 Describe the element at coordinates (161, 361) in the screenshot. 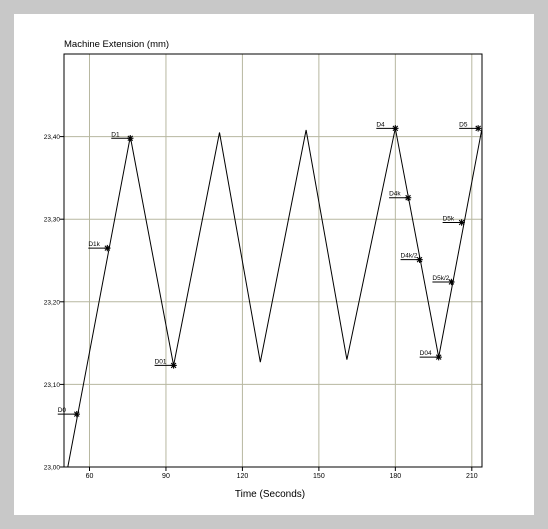

I see `marker-label: D01` at that location.